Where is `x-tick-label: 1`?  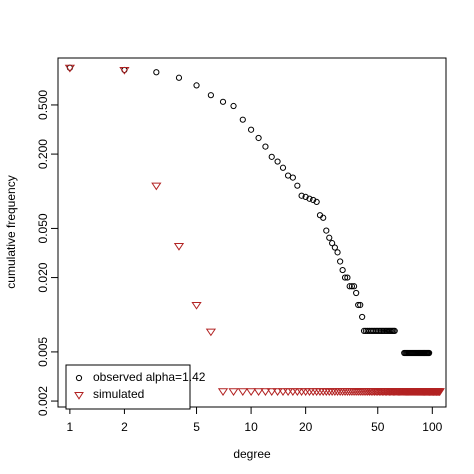
x-tick-label: 1 is located at coordinates (70, 427).